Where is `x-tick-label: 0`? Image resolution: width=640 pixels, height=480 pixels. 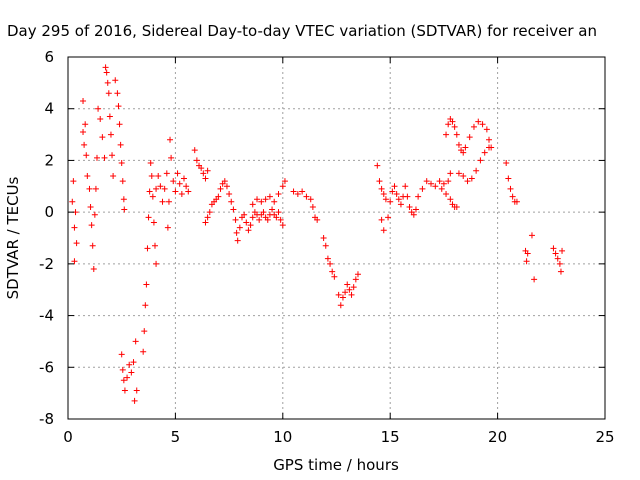 x-tick-label: 0 is located at coordinates (68, 437).